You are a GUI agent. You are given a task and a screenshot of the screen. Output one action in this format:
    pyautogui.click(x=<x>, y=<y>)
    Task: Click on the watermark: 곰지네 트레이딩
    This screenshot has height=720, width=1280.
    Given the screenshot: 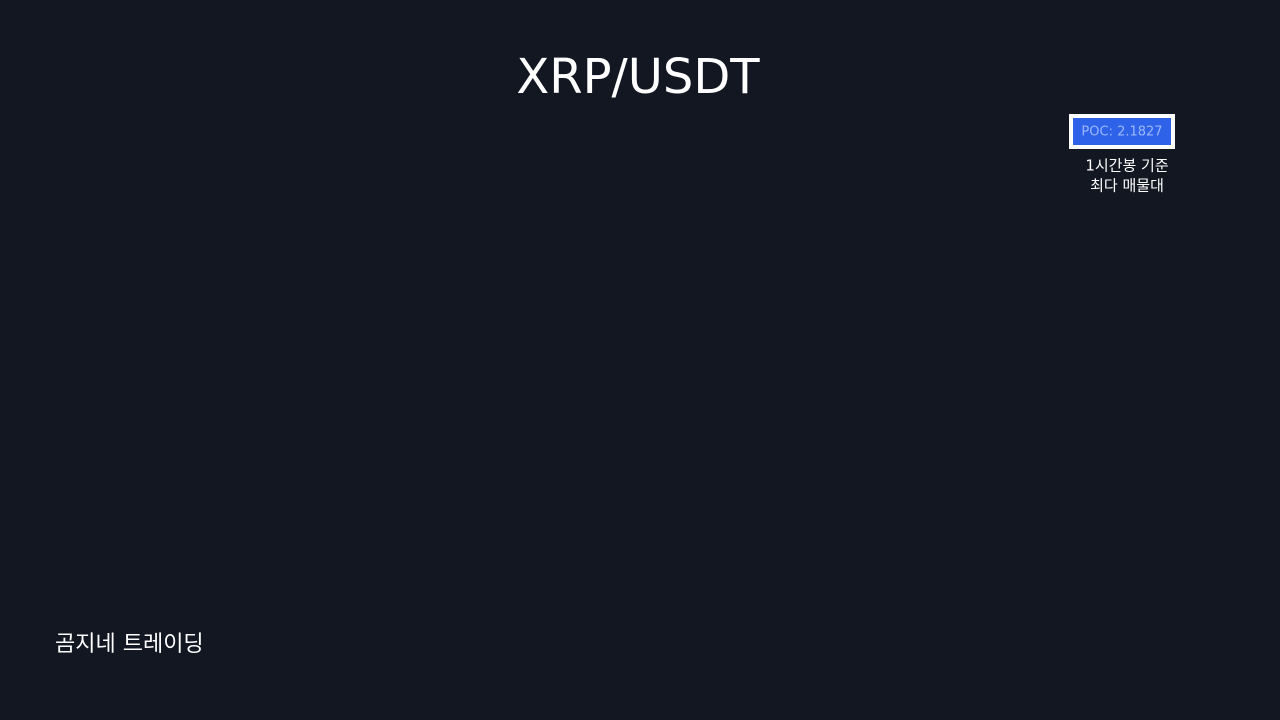 What is the action you would take?
    pyautogui.click(x=129, y=644)
    